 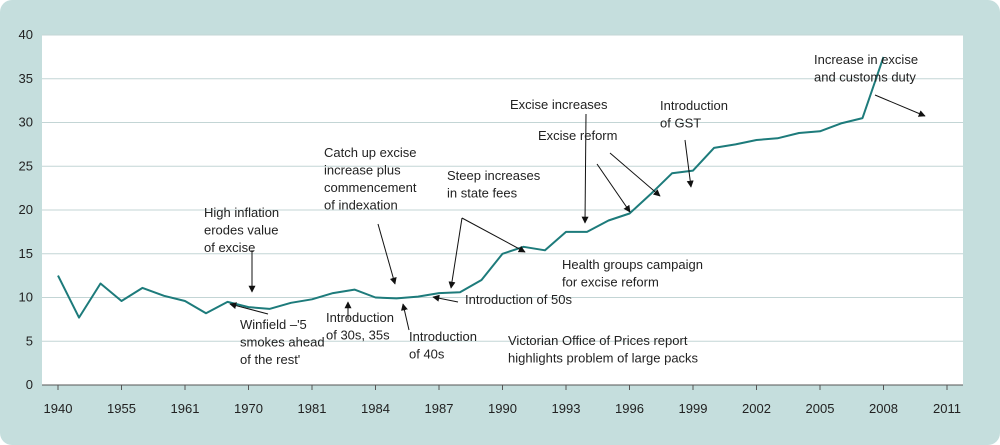 What do you see at coordinates (229, 247) in the screenshot?
I see `annotation-text: of excise` at bounding box center [229, 247].